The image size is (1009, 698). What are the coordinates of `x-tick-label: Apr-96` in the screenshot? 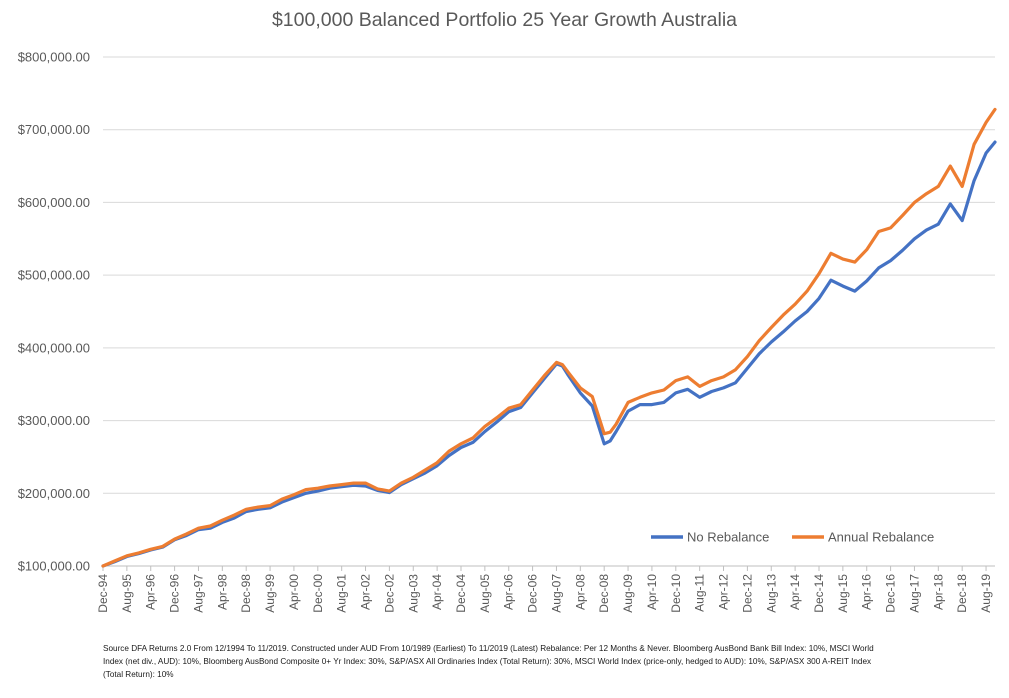 It's located at (151, 592).